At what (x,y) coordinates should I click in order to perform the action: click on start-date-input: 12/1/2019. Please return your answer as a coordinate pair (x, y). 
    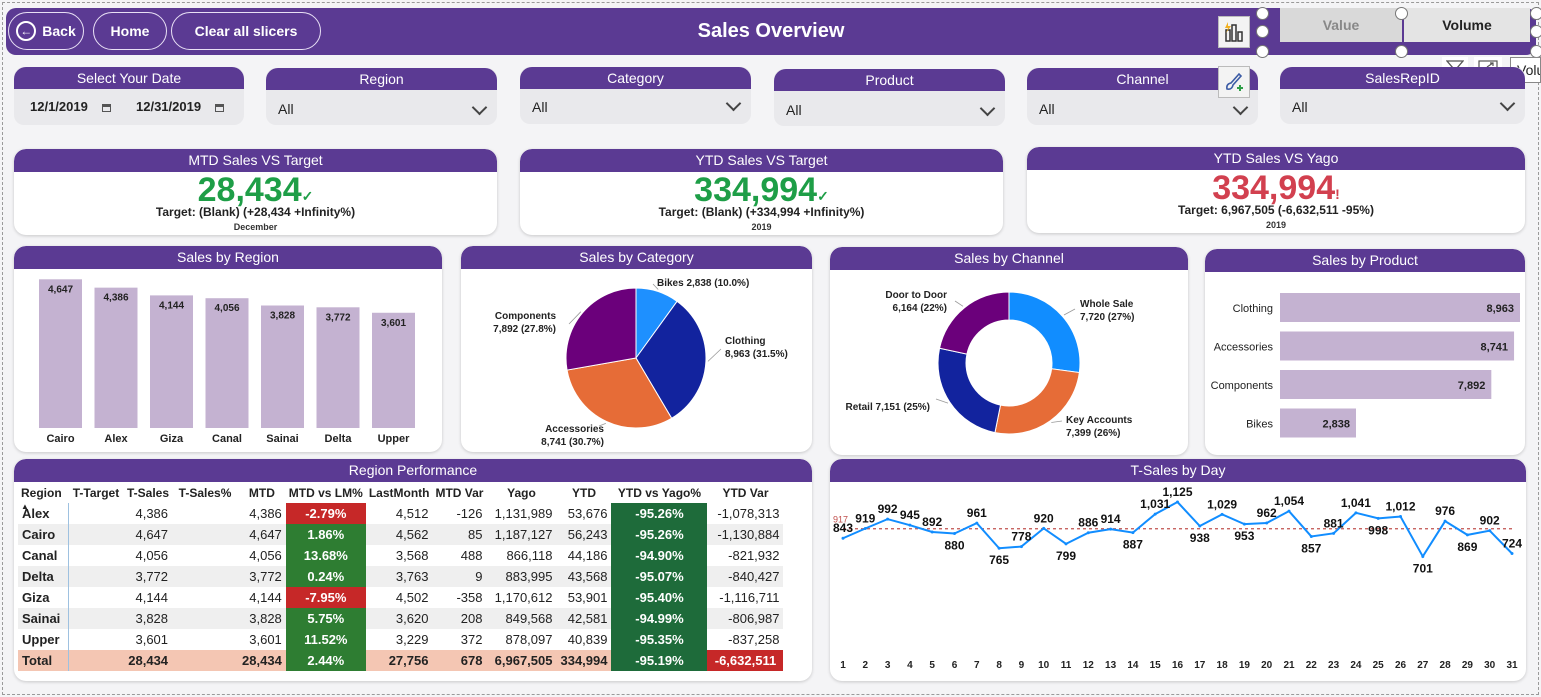
    Looking at the image, I should click on (70, 106).